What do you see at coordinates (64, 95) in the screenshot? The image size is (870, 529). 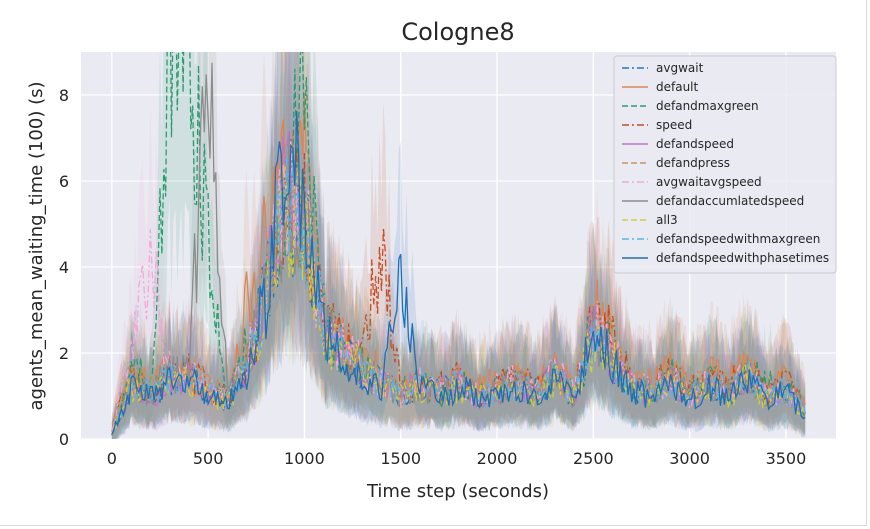 I see `y-tick-label: 8` at bounding box center [64, 95].